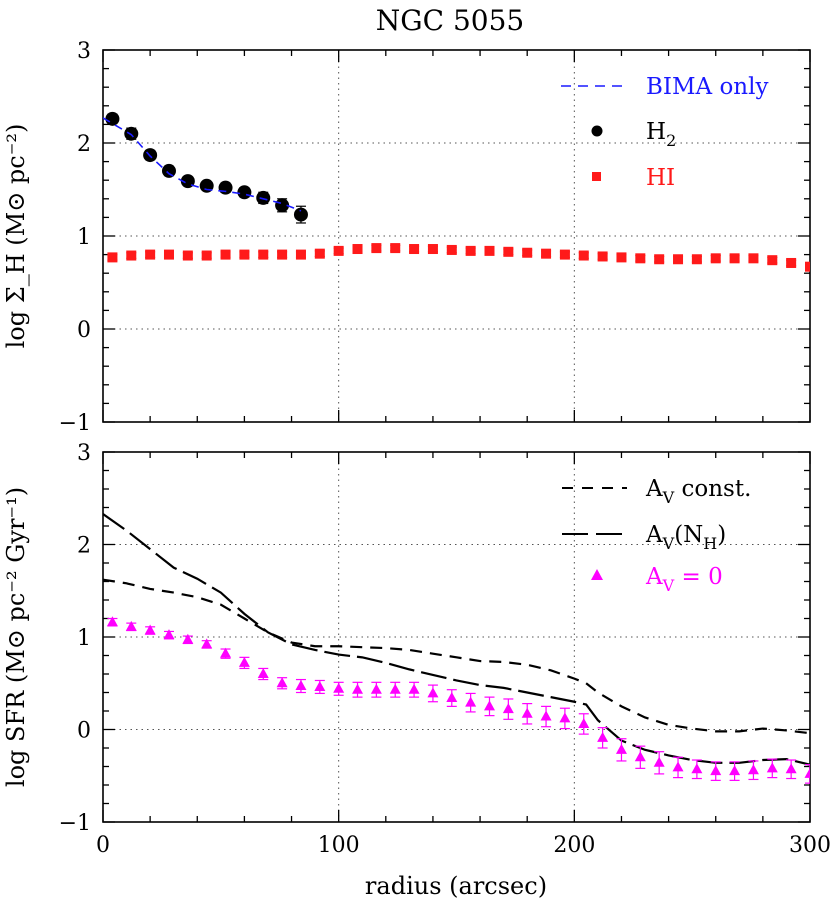 The width and height of the screenshot is (830, 904). What do you see at coordinates (597, 131) in the screenshot?
I see `legend-h2-marker` at bounding box center [597, 131].